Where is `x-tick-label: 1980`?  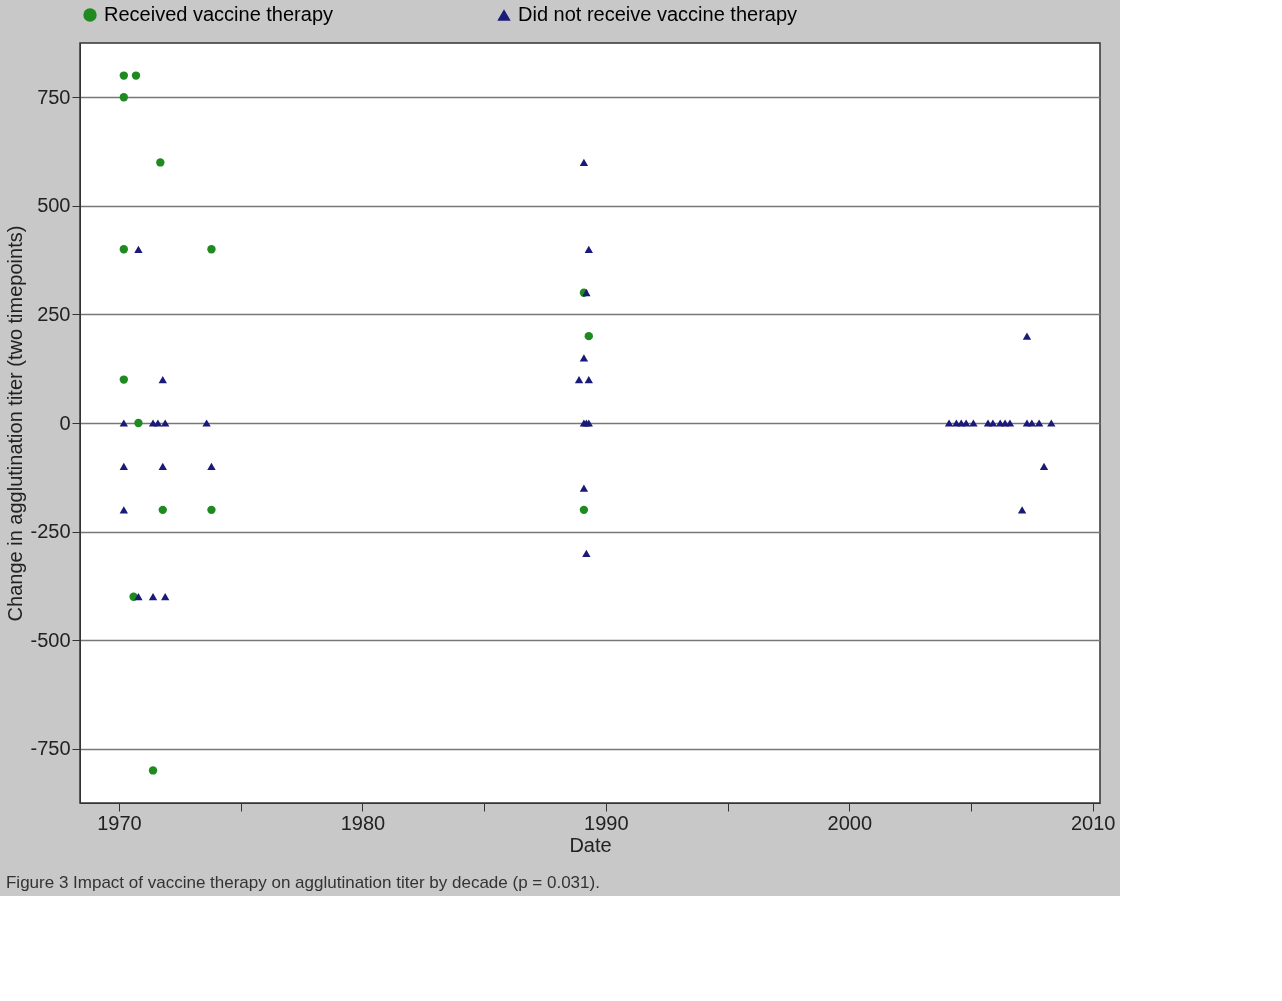
x-tick-label: 1980 is located at coordinates (363, 822).